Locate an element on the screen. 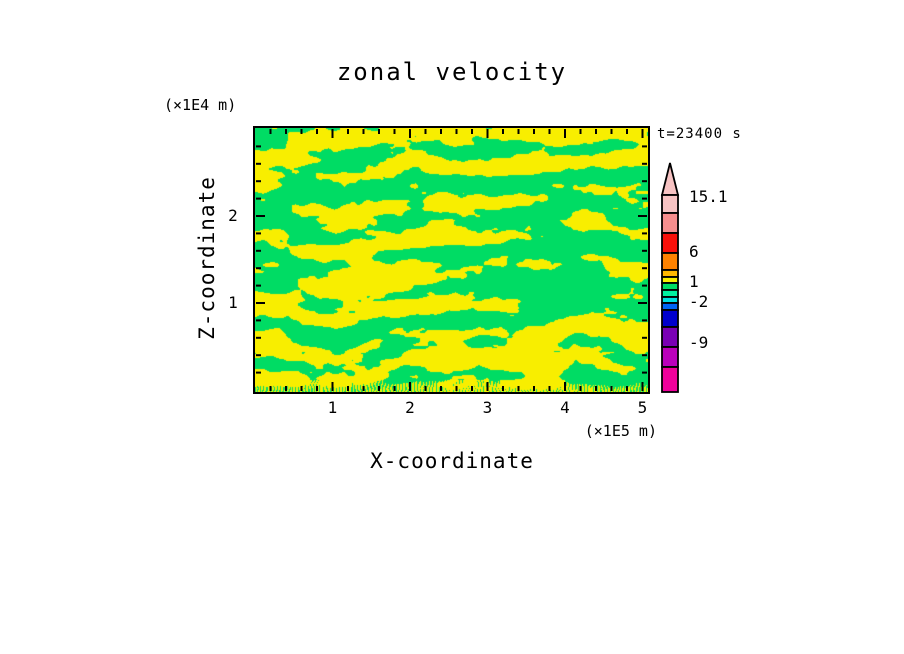  colorbar is located at coordinates (670, 277).